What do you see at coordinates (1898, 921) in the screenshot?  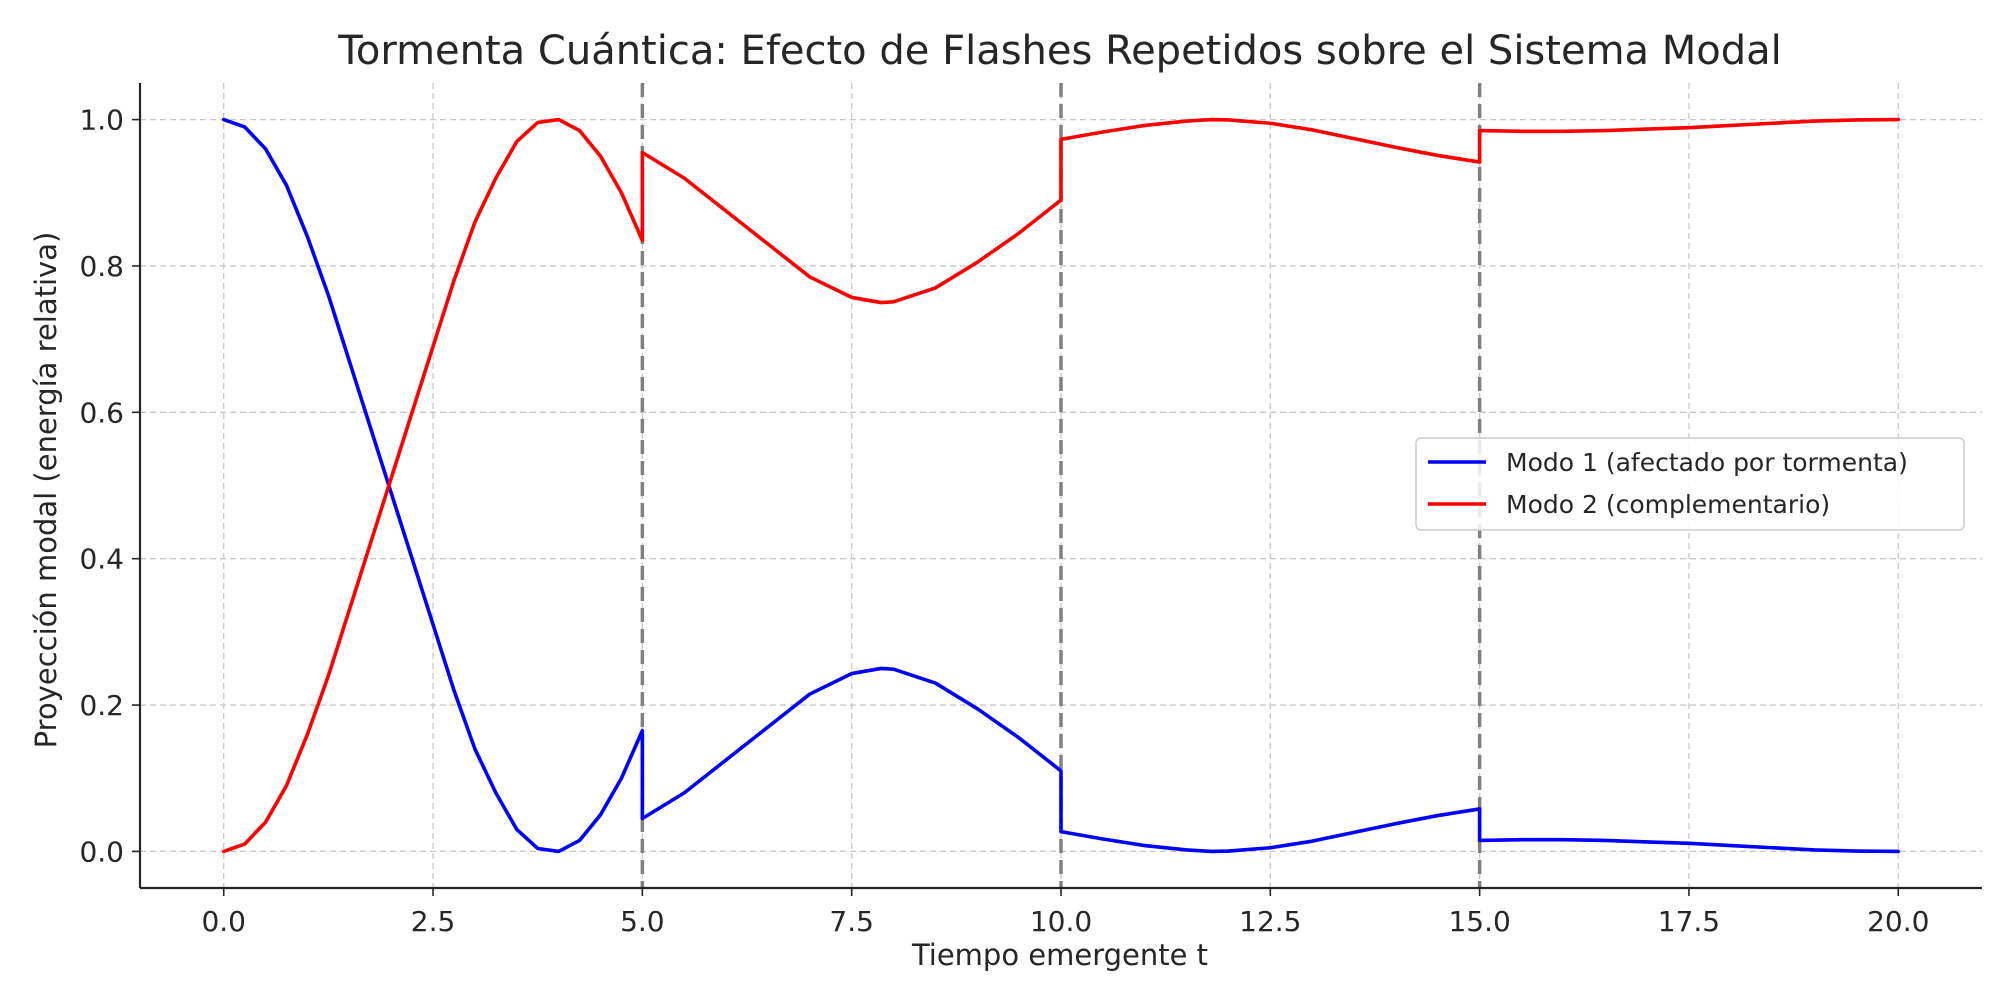 I see `x-tick-label: 20.0` at bounding box center [1898, 921].